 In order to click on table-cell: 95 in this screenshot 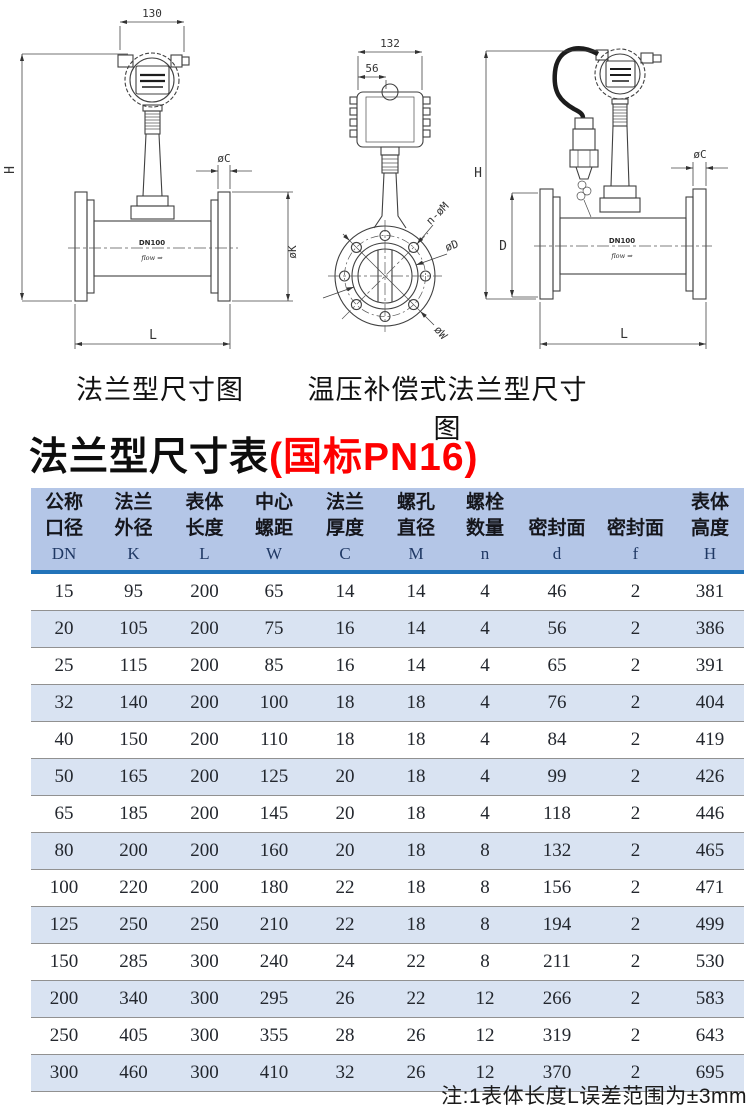, I will do `click(133, 591)`.